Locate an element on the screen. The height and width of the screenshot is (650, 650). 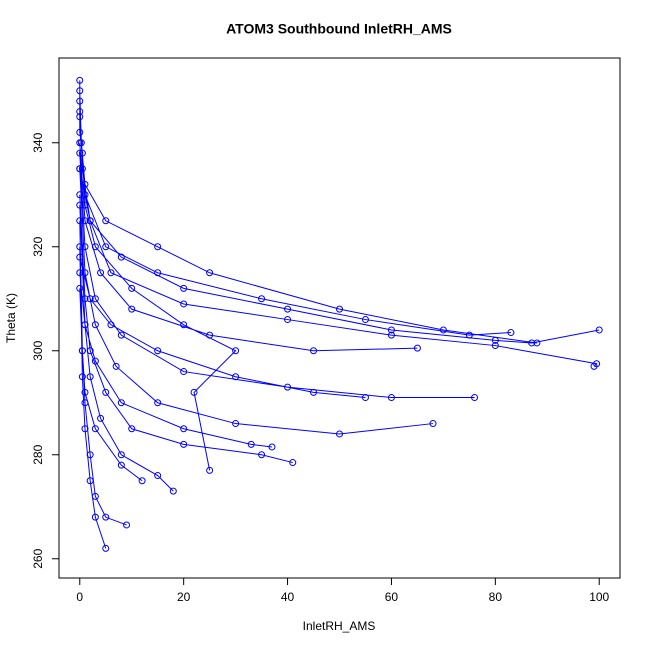
x-tick-label: 60 is located at coordinates (392, 597).